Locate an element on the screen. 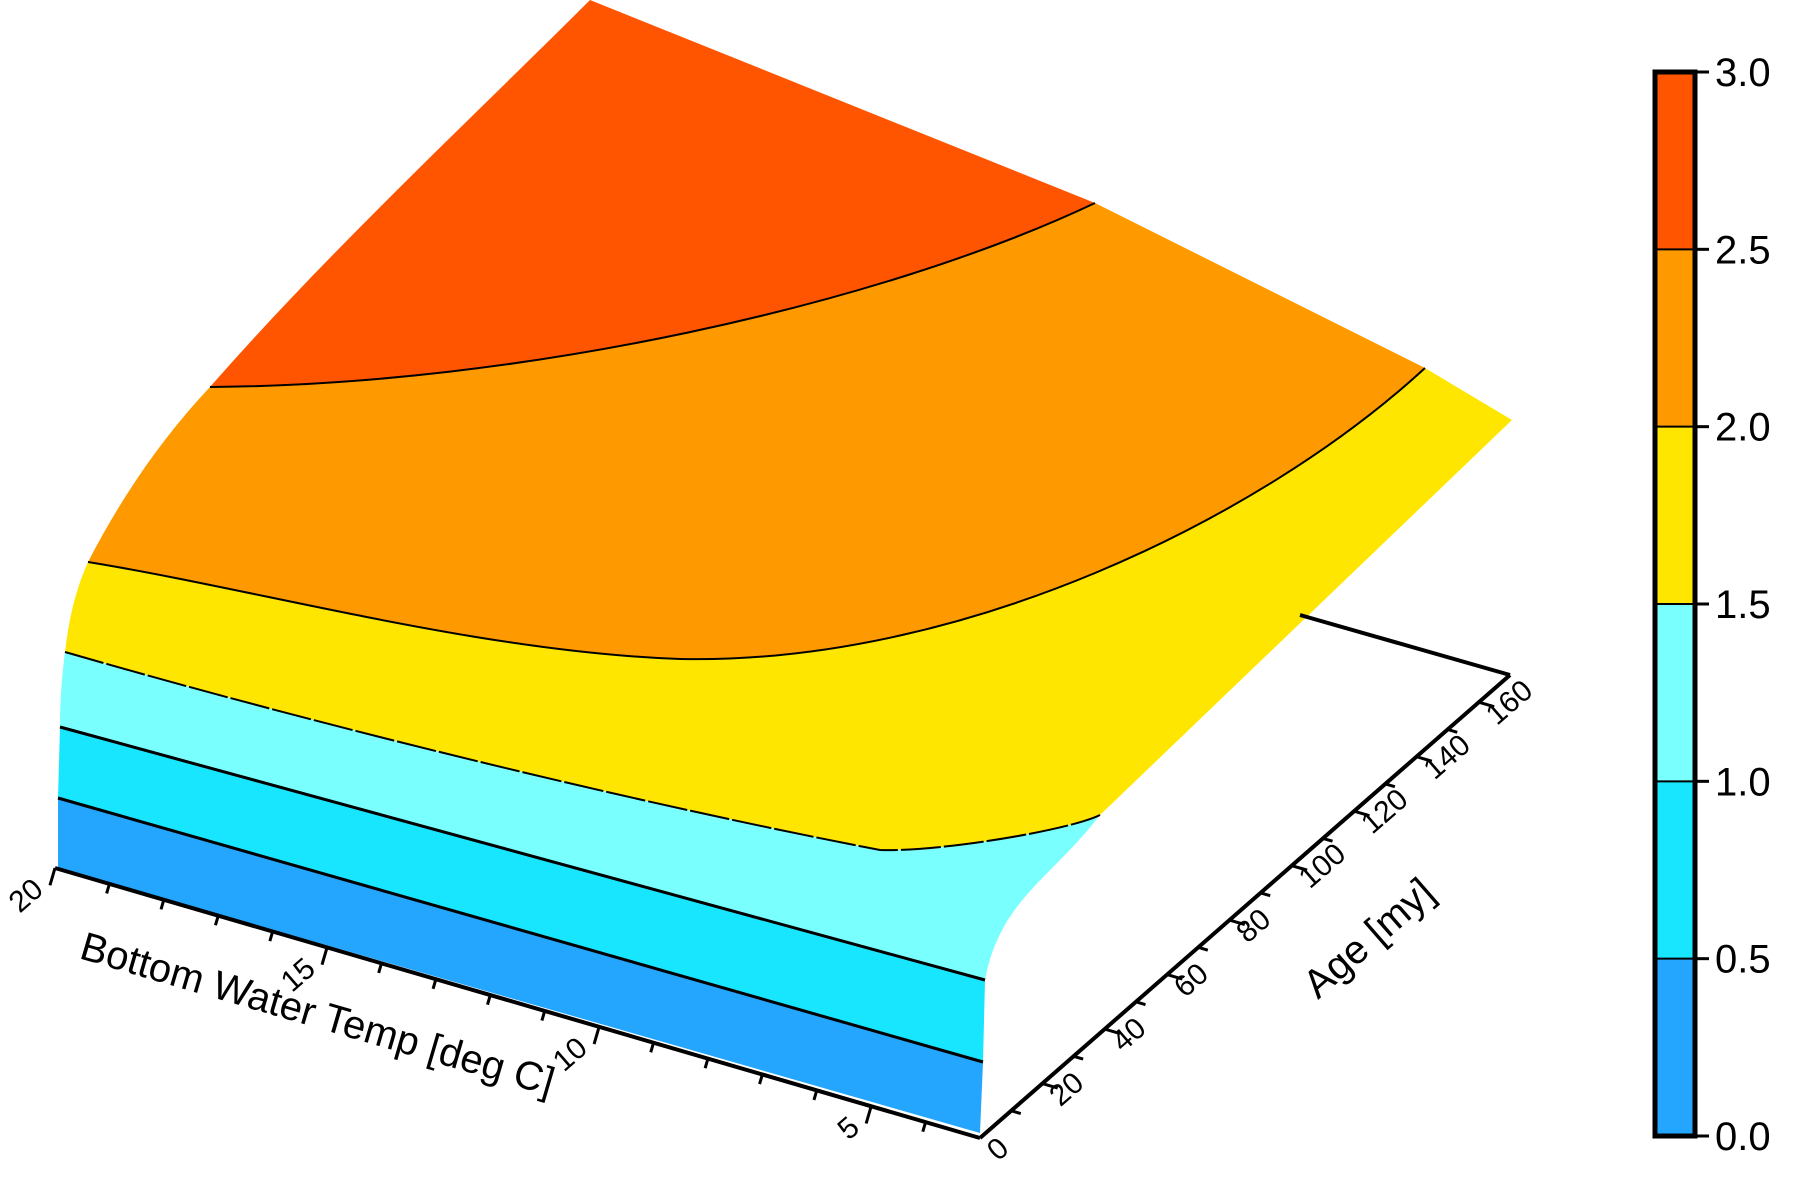 This screenshot has height=1189, width=1798. colorbar-label: 1.0 is located at coordinates (1743, 782).